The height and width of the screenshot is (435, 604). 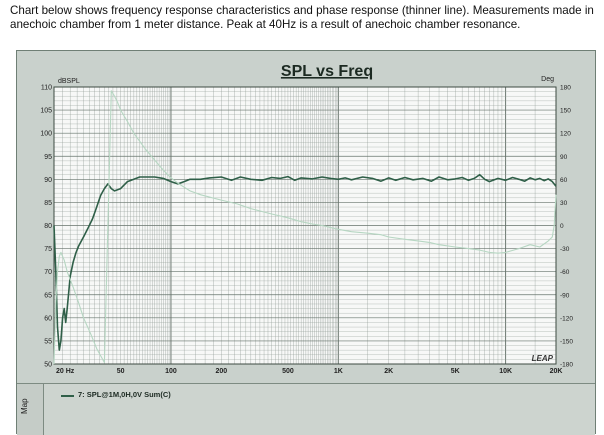 I want to click on y-left-tick-label: 85, so click(x=48, y=203).